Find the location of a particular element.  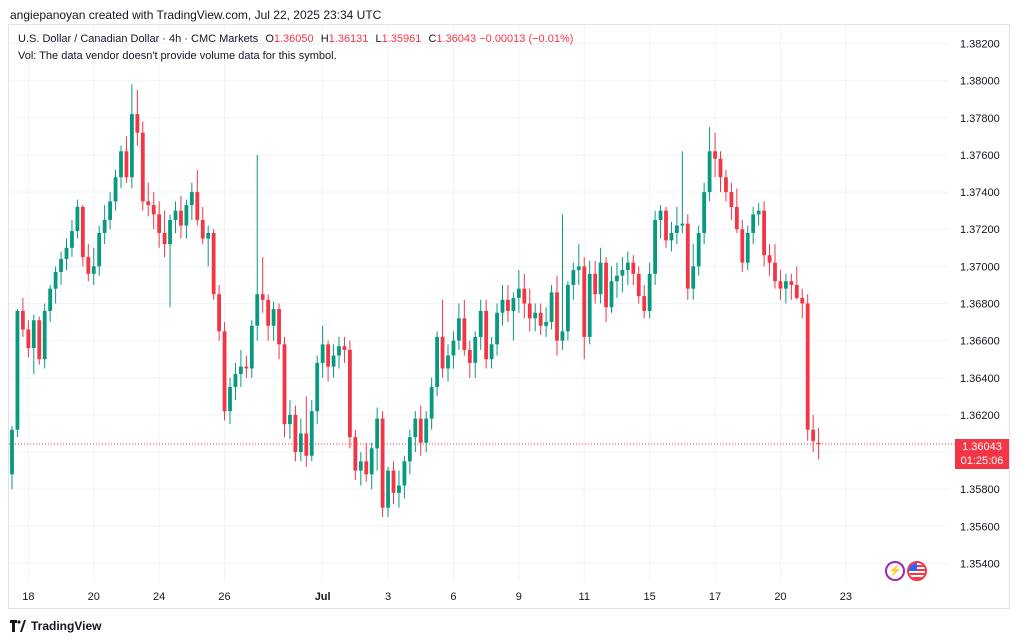

y-tick-label: 1.36800 is located at coordinates (980, 305).